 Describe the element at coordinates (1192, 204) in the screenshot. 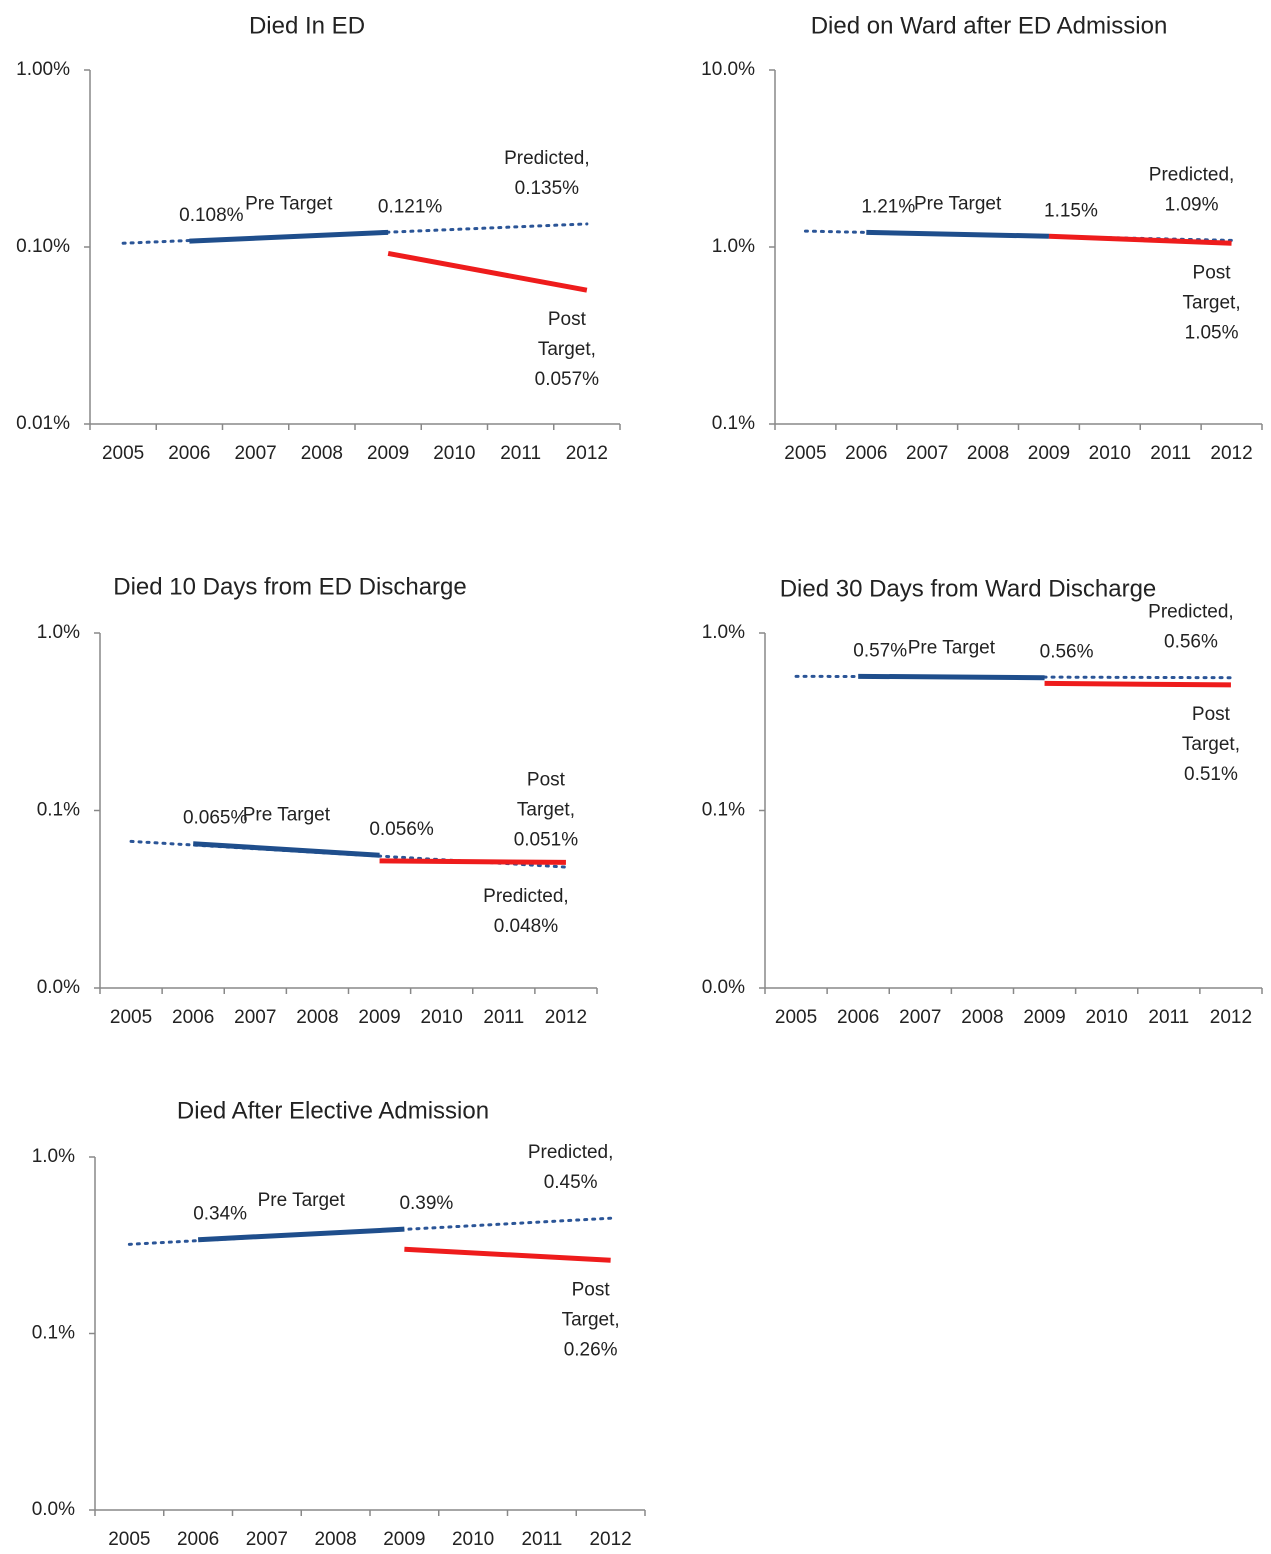

I see `value-label: 1.09%` at that location.